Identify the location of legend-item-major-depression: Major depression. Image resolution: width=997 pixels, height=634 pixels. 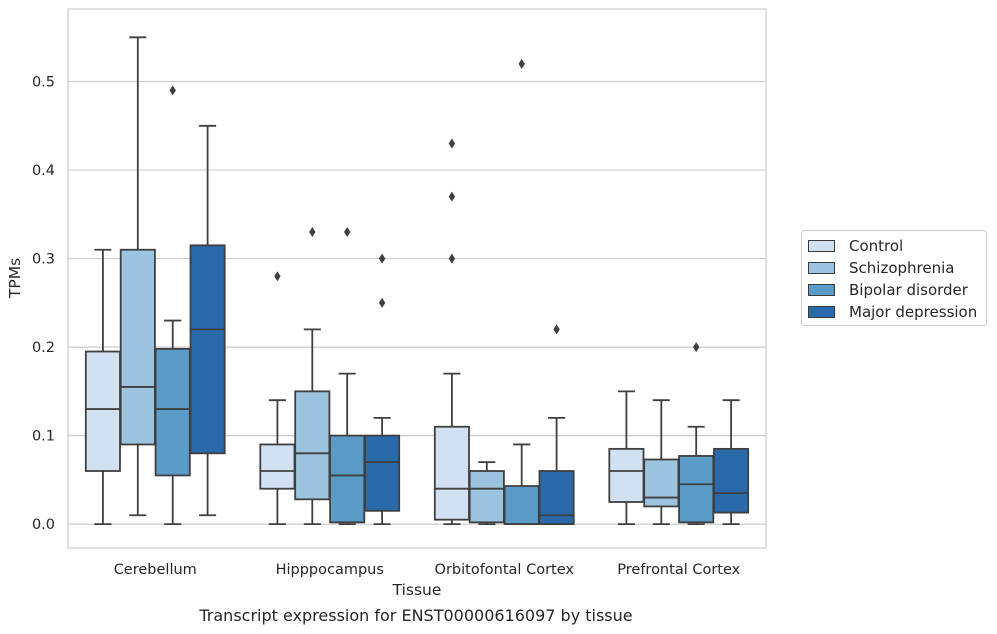
(892, 312).